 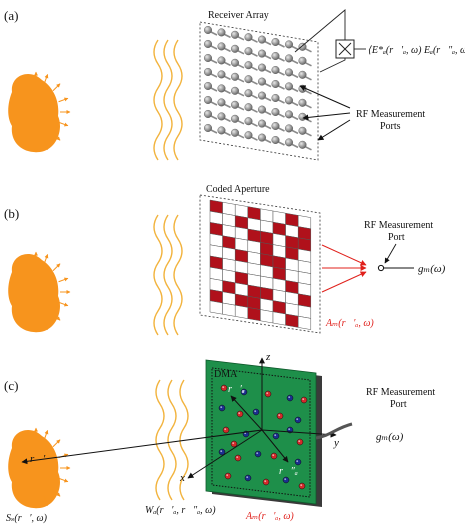 What do you see at coordinates (182, 478) in the screenshot?
I see `x-axis-label: x` at bounding box center [182, 478].